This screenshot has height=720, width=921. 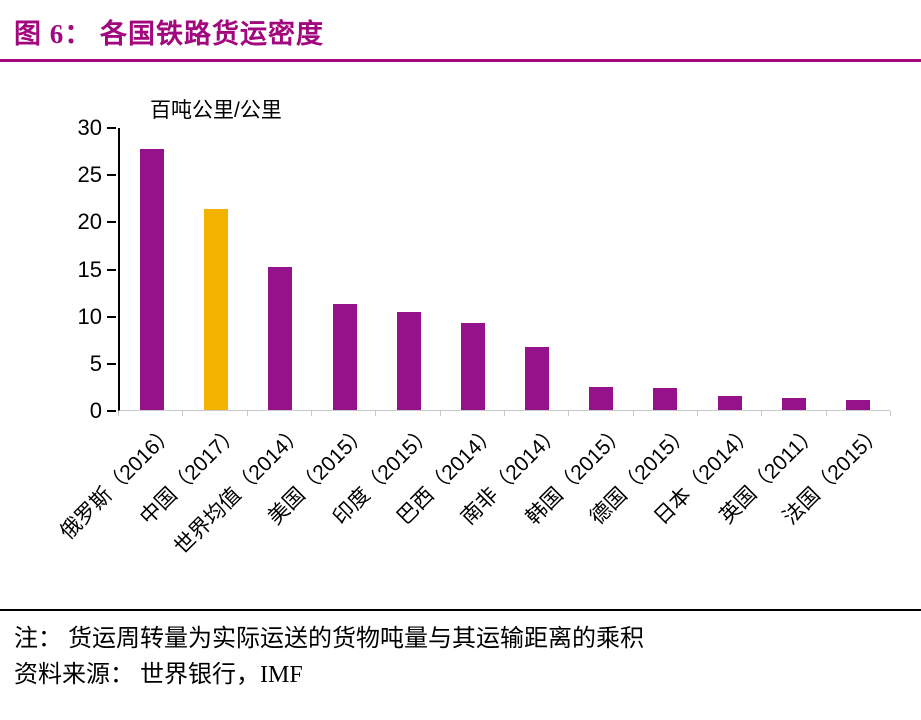 I want to click on y-tick-label: 5, so click(x=95, y=363).